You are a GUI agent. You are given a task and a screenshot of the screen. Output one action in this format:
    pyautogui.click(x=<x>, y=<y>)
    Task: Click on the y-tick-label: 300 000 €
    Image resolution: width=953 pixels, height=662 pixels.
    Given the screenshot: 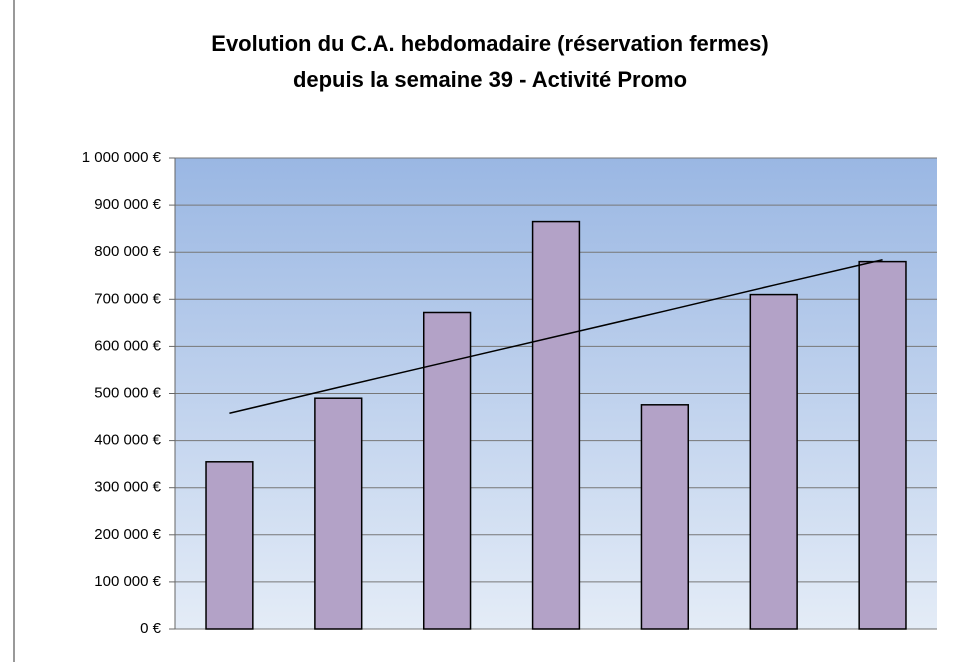 What is the action you would take?
    pyautogui.click(x=127, y=487)
    